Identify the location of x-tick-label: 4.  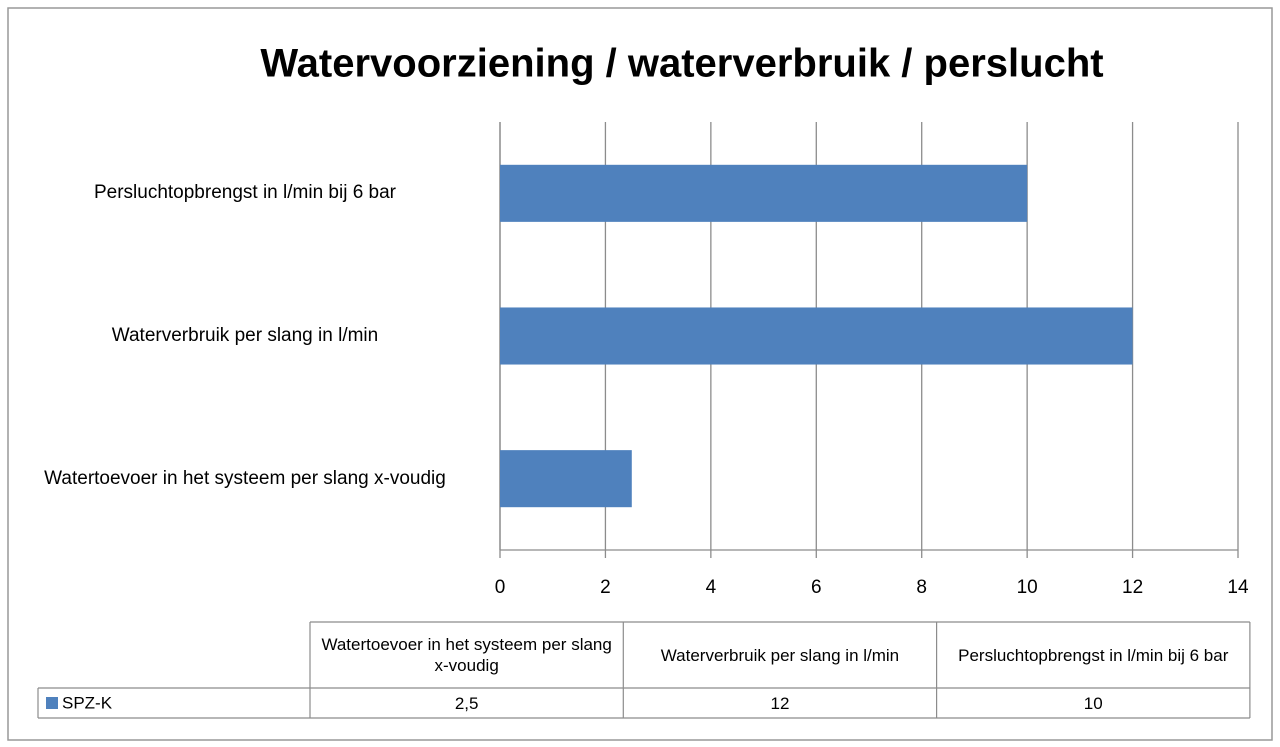
(711, 587).